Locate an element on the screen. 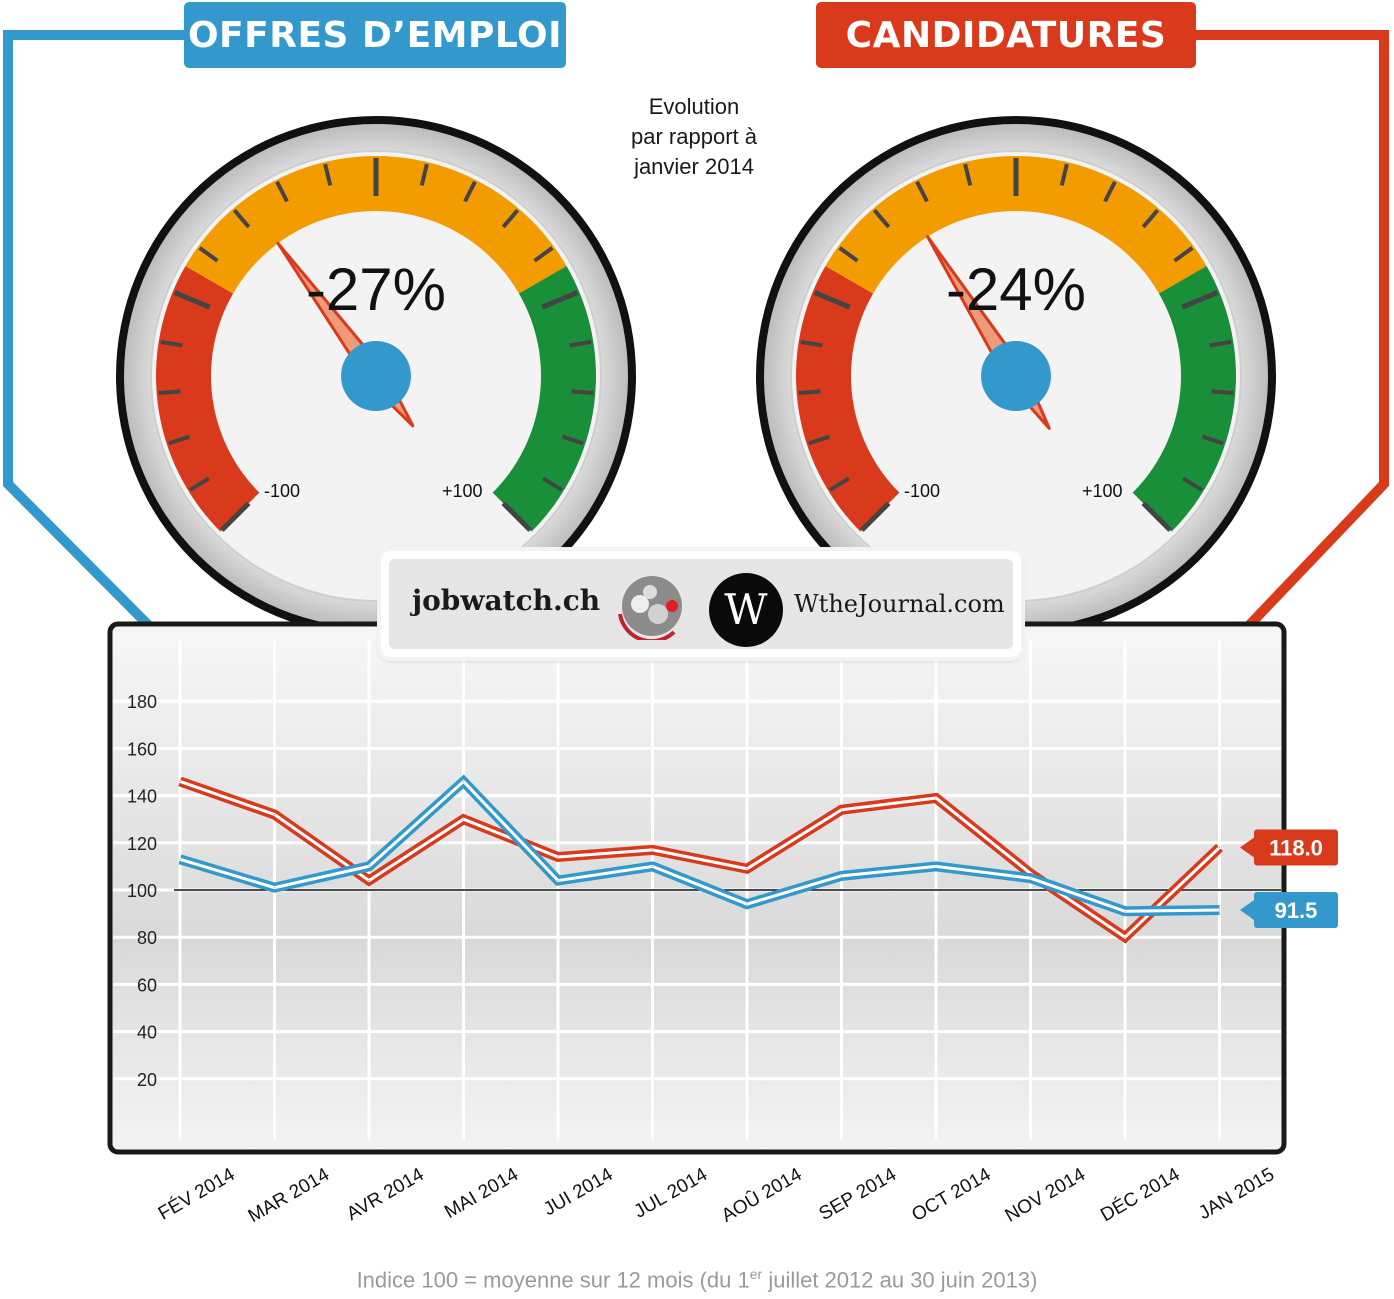 This screenshot has height=1299, width=1394. candidatures-gauge-min-label: -100 is located at coordinates (922, 491).